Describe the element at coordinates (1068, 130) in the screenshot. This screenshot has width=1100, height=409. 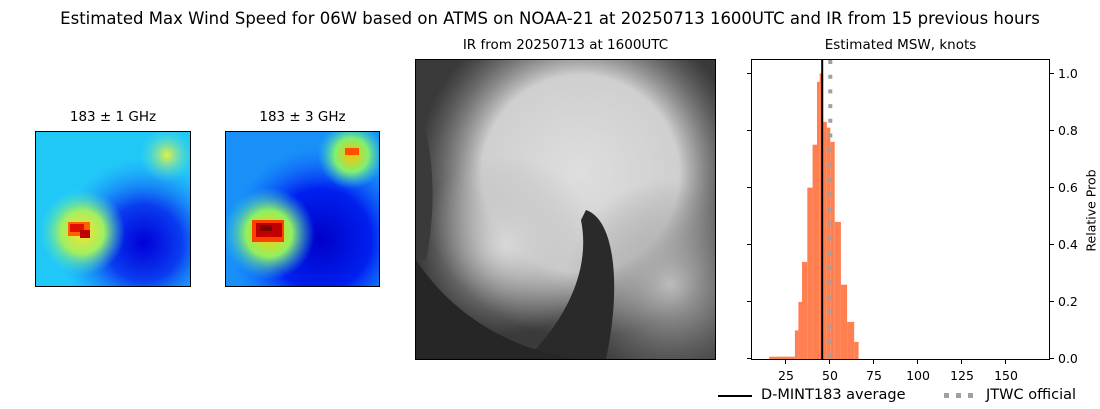
I see `ylabel-08: 0.8` at that location.